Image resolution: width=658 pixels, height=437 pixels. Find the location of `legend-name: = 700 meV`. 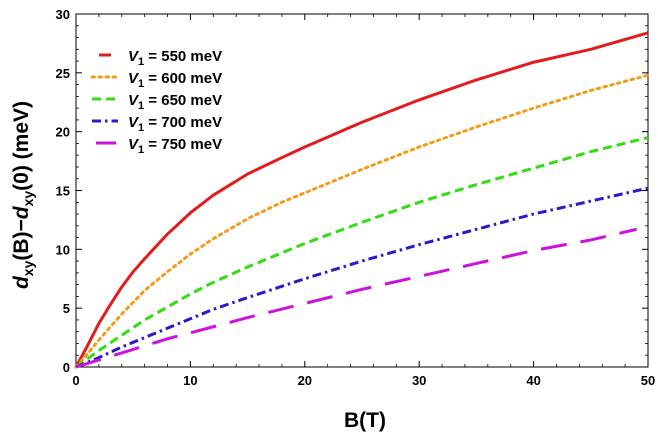

legend-name: = 700 meV is located at coordinates (183, 122).